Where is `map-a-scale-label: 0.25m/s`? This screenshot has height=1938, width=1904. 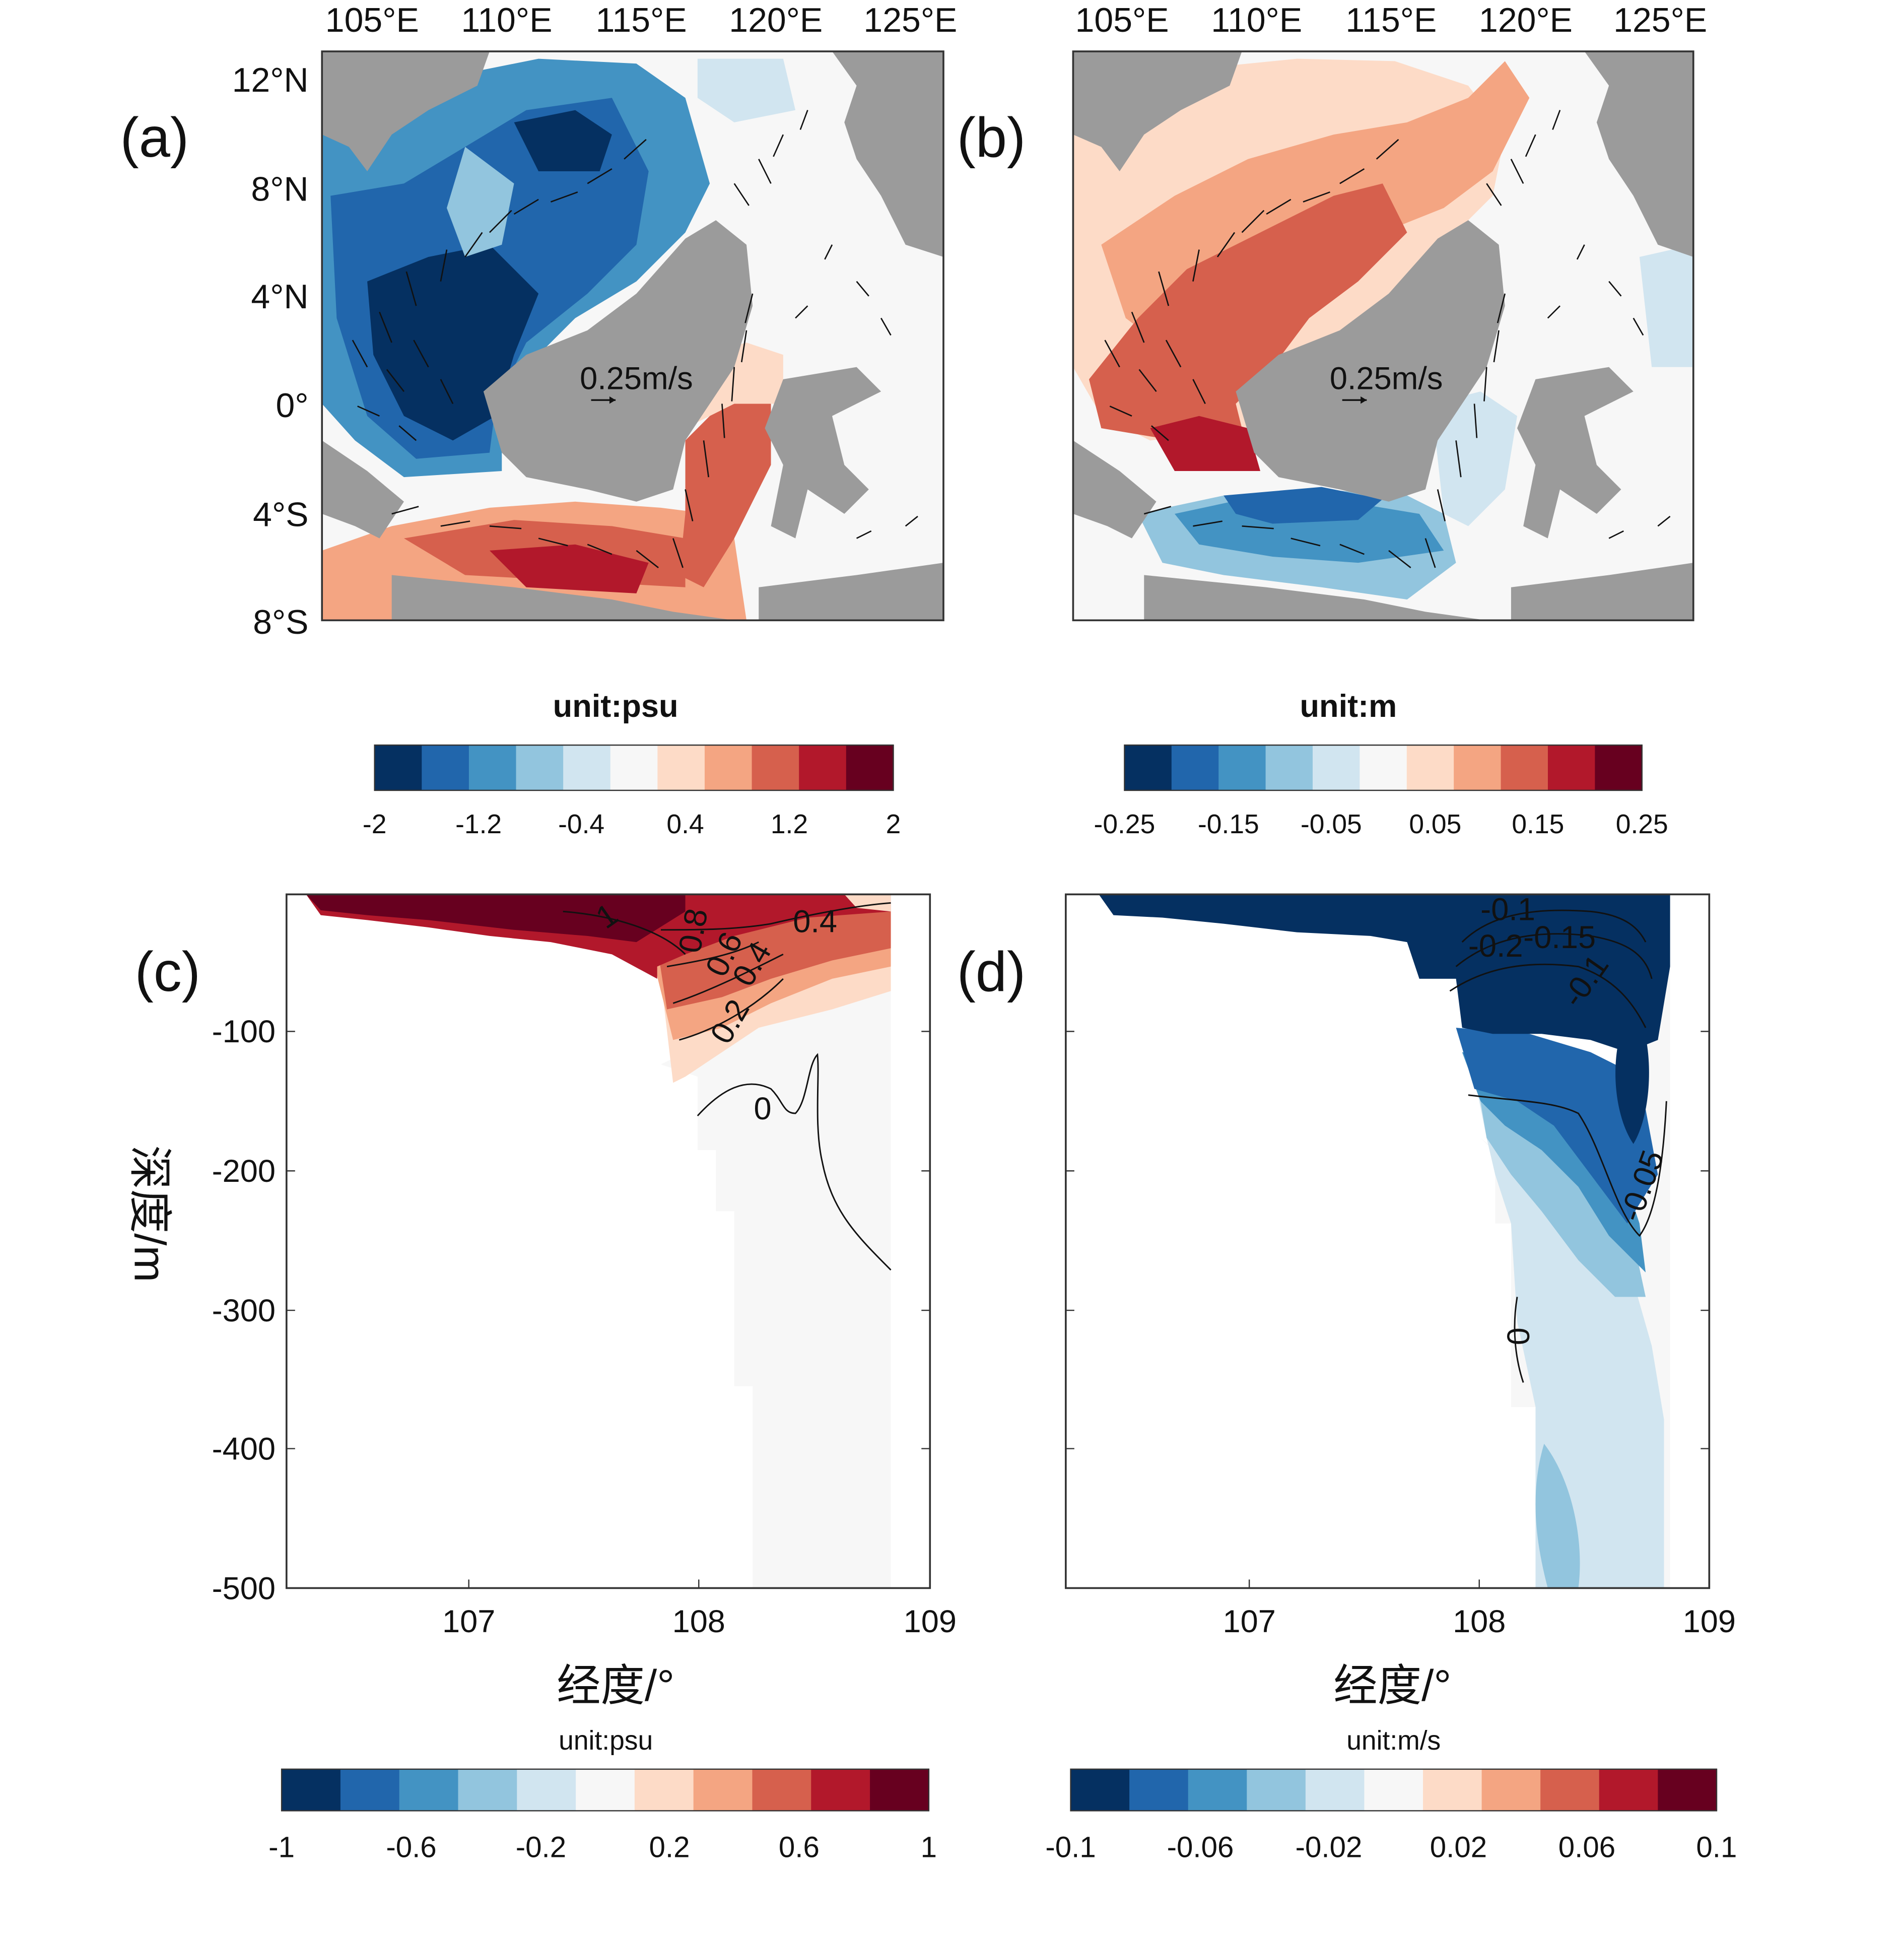 map-a-scale-label: 0.25m/s is located at coordinates (636, 378).